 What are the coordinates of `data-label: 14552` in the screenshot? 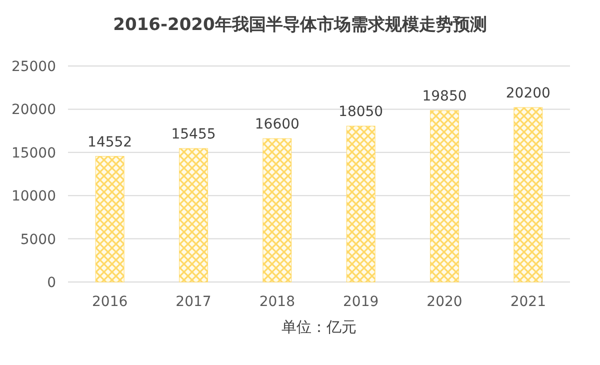 It's located at (110, 142).